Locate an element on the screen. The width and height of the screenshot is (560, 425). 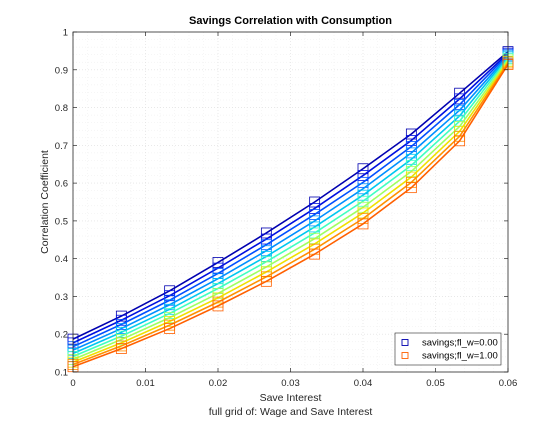
y-tick-label: 1 is located at coordinates (65, 33).